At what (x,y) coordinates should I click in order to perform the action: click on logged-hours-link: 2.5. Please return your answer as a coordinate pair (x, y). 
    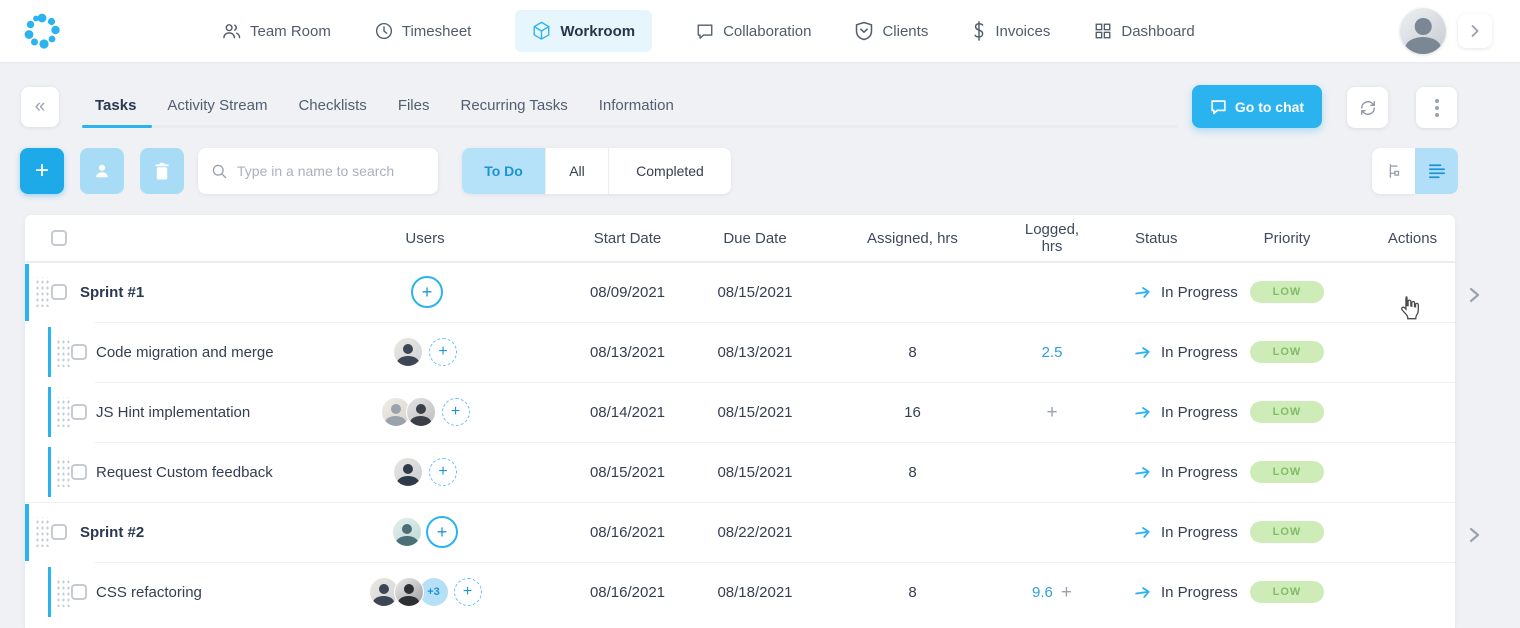
    Looking at the image, I should click on (1052, 352).